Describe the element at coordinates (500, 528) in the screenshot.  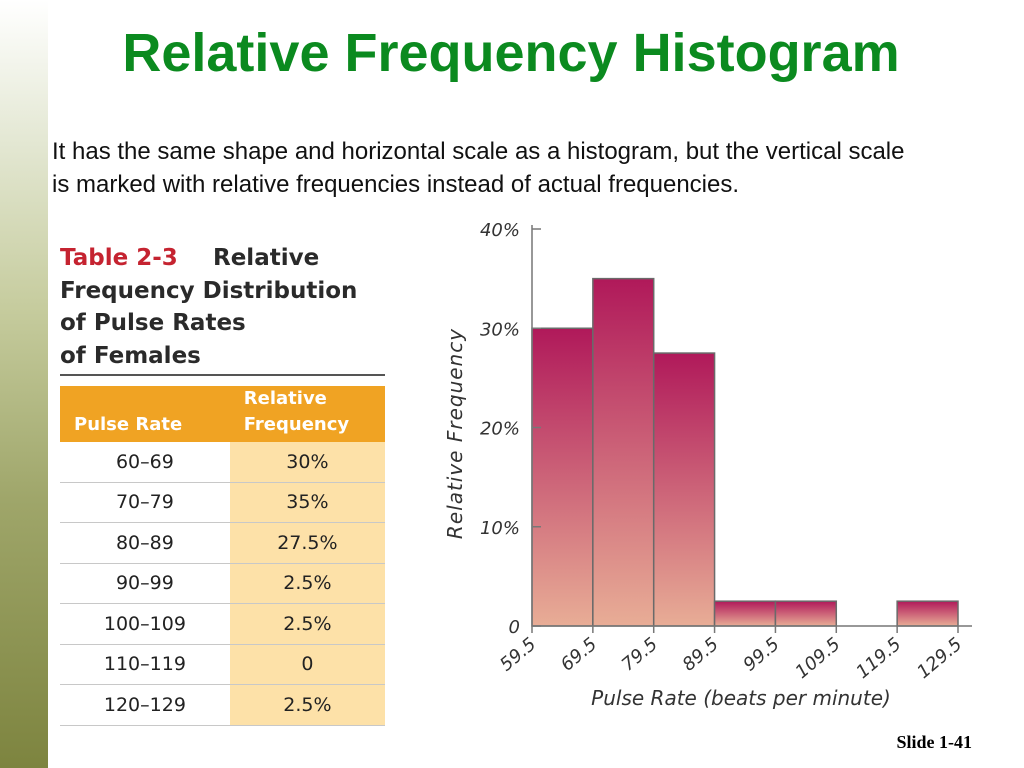
I see `y-tick-label: 10%` at that location.